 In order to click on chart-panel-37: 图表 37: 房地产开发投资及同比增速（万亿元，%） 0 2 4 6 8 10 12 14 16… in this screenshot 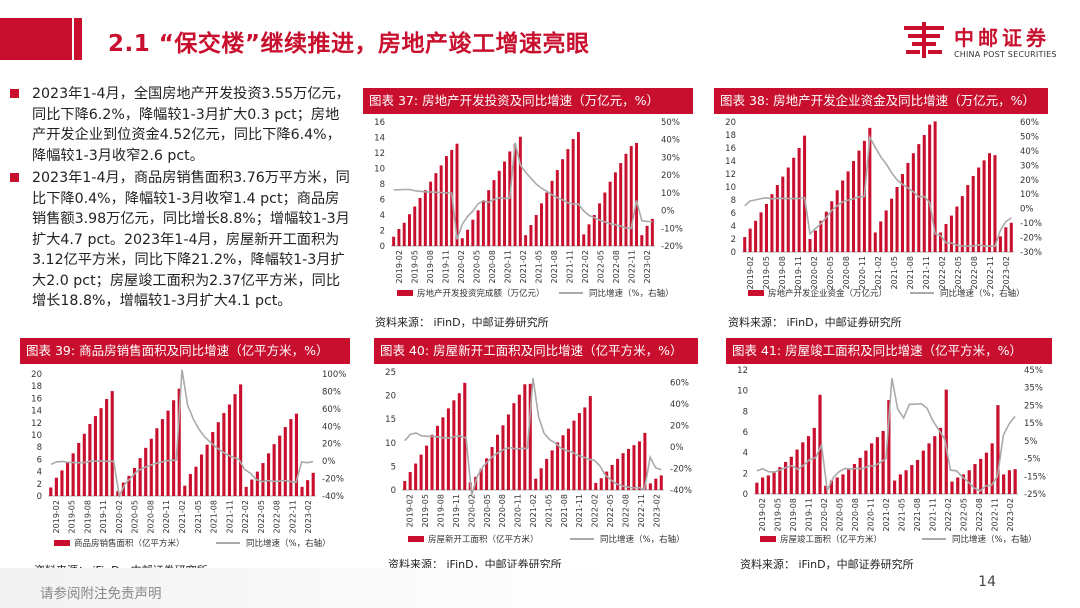, I will do `click(531, 210)`.